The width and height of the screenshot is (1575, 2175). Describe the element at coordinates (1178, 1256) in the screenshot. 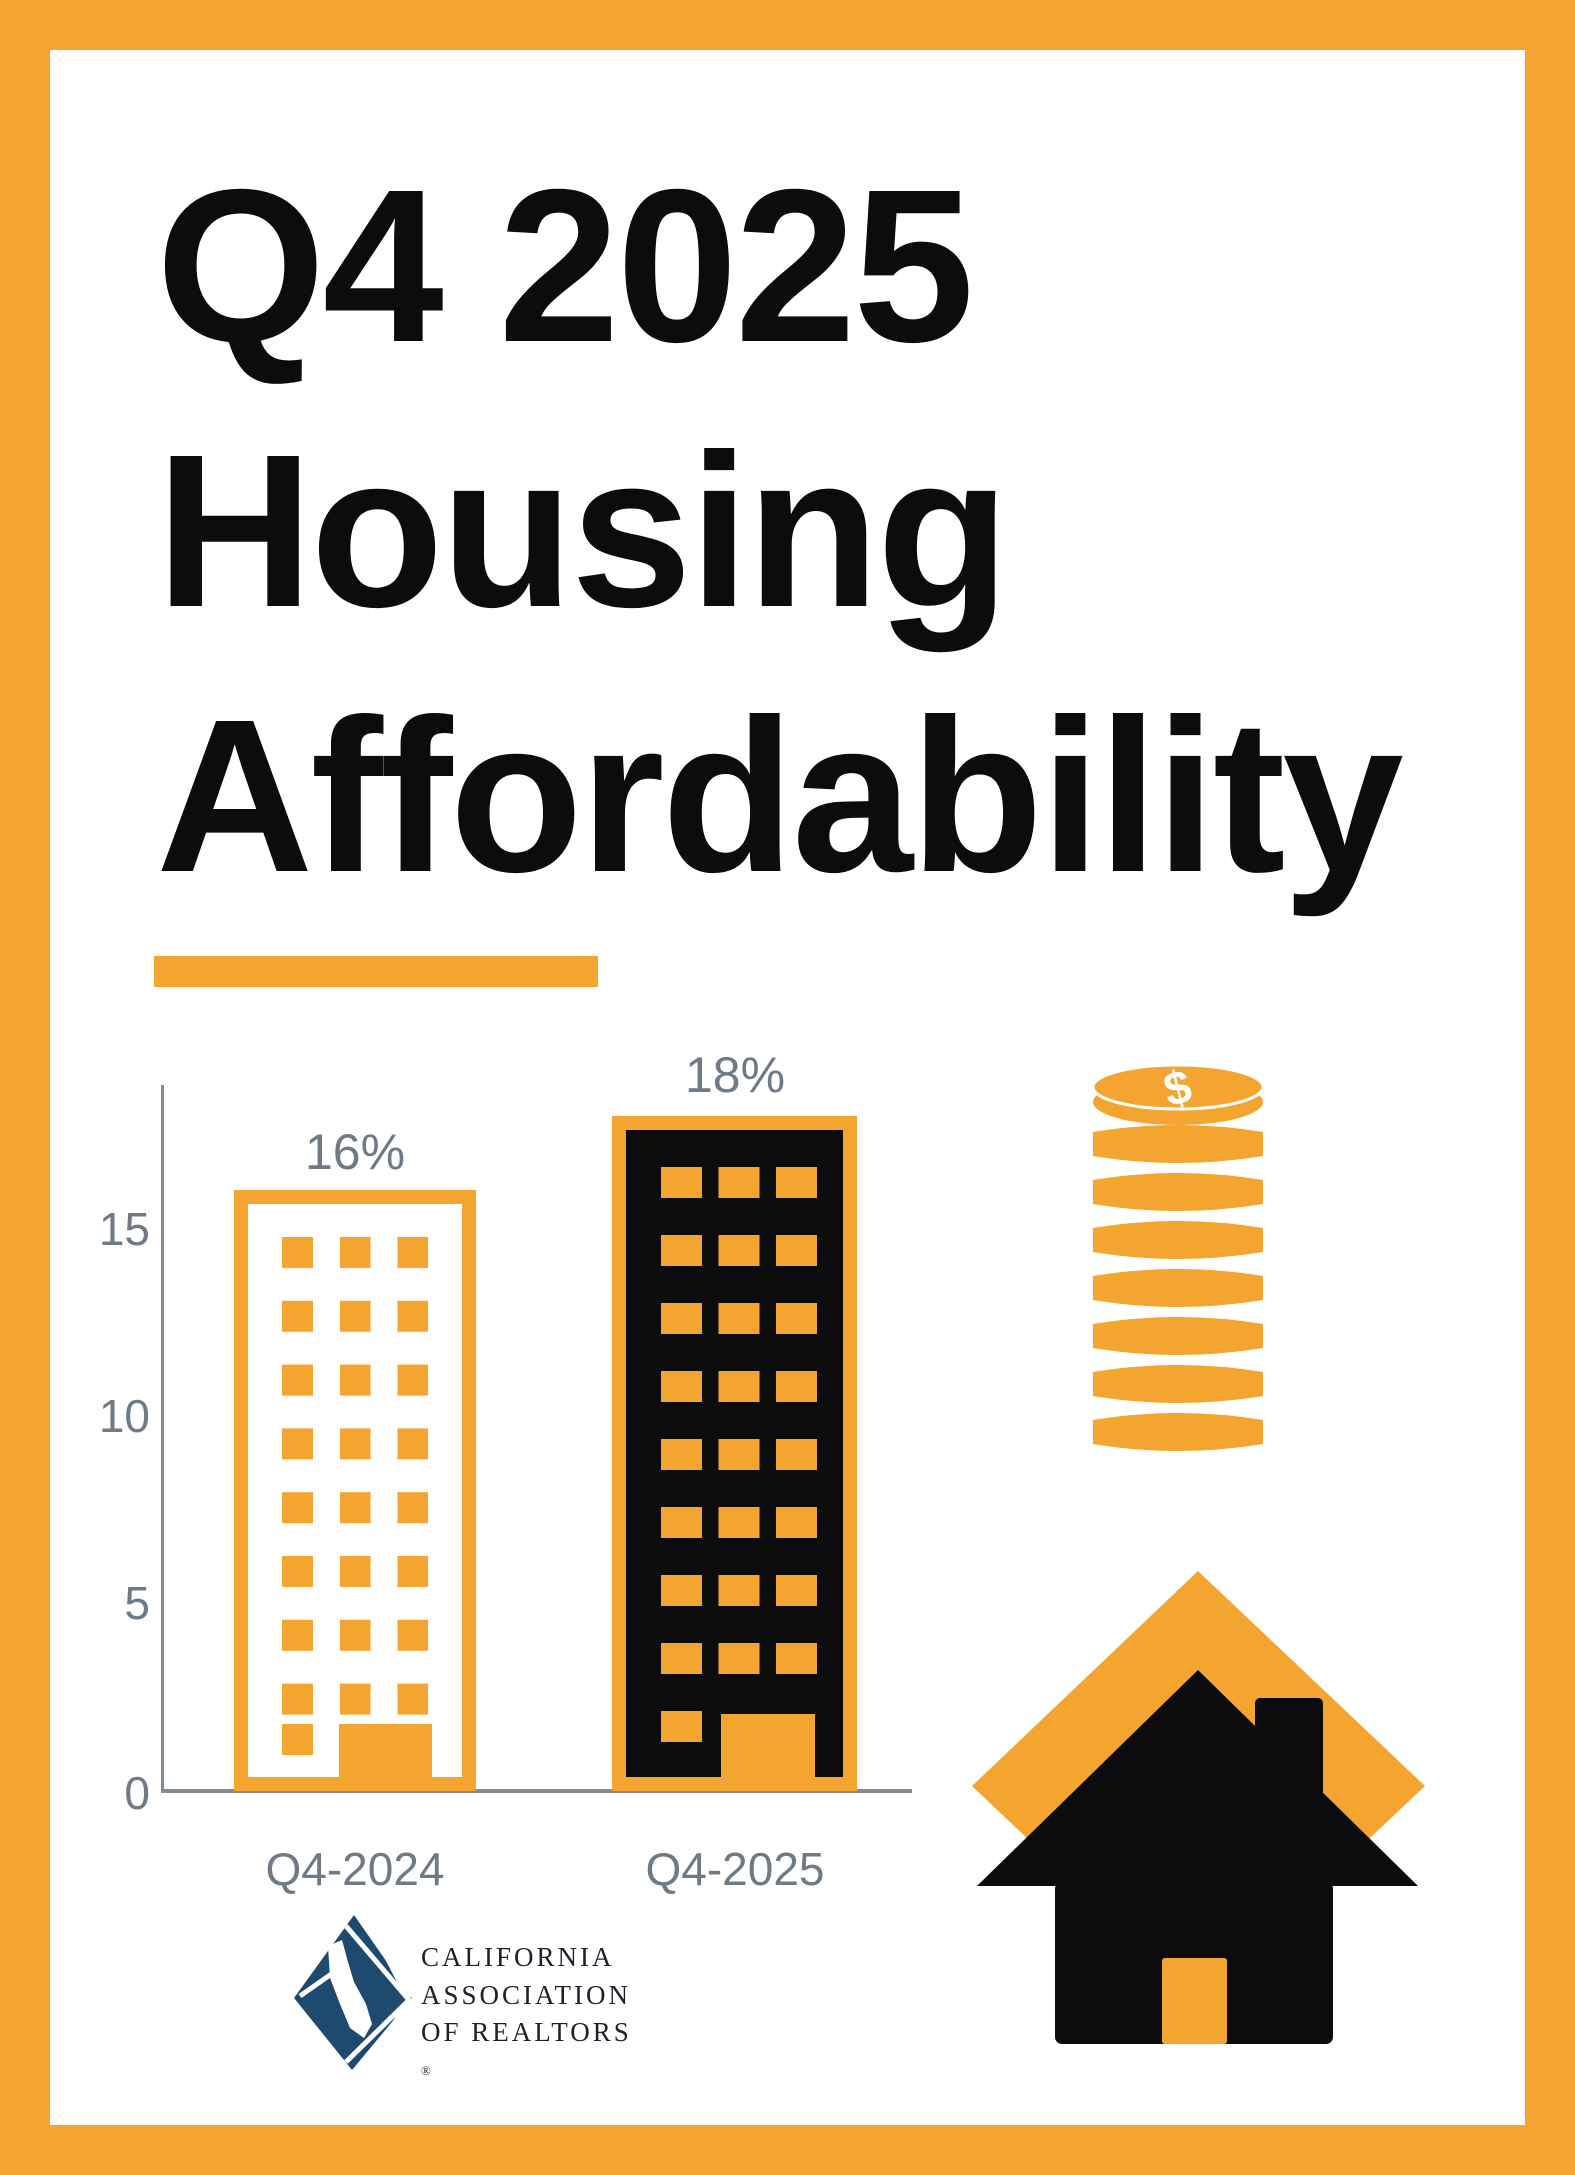

I see `dollar-coin-stack-icon: $` at that location.